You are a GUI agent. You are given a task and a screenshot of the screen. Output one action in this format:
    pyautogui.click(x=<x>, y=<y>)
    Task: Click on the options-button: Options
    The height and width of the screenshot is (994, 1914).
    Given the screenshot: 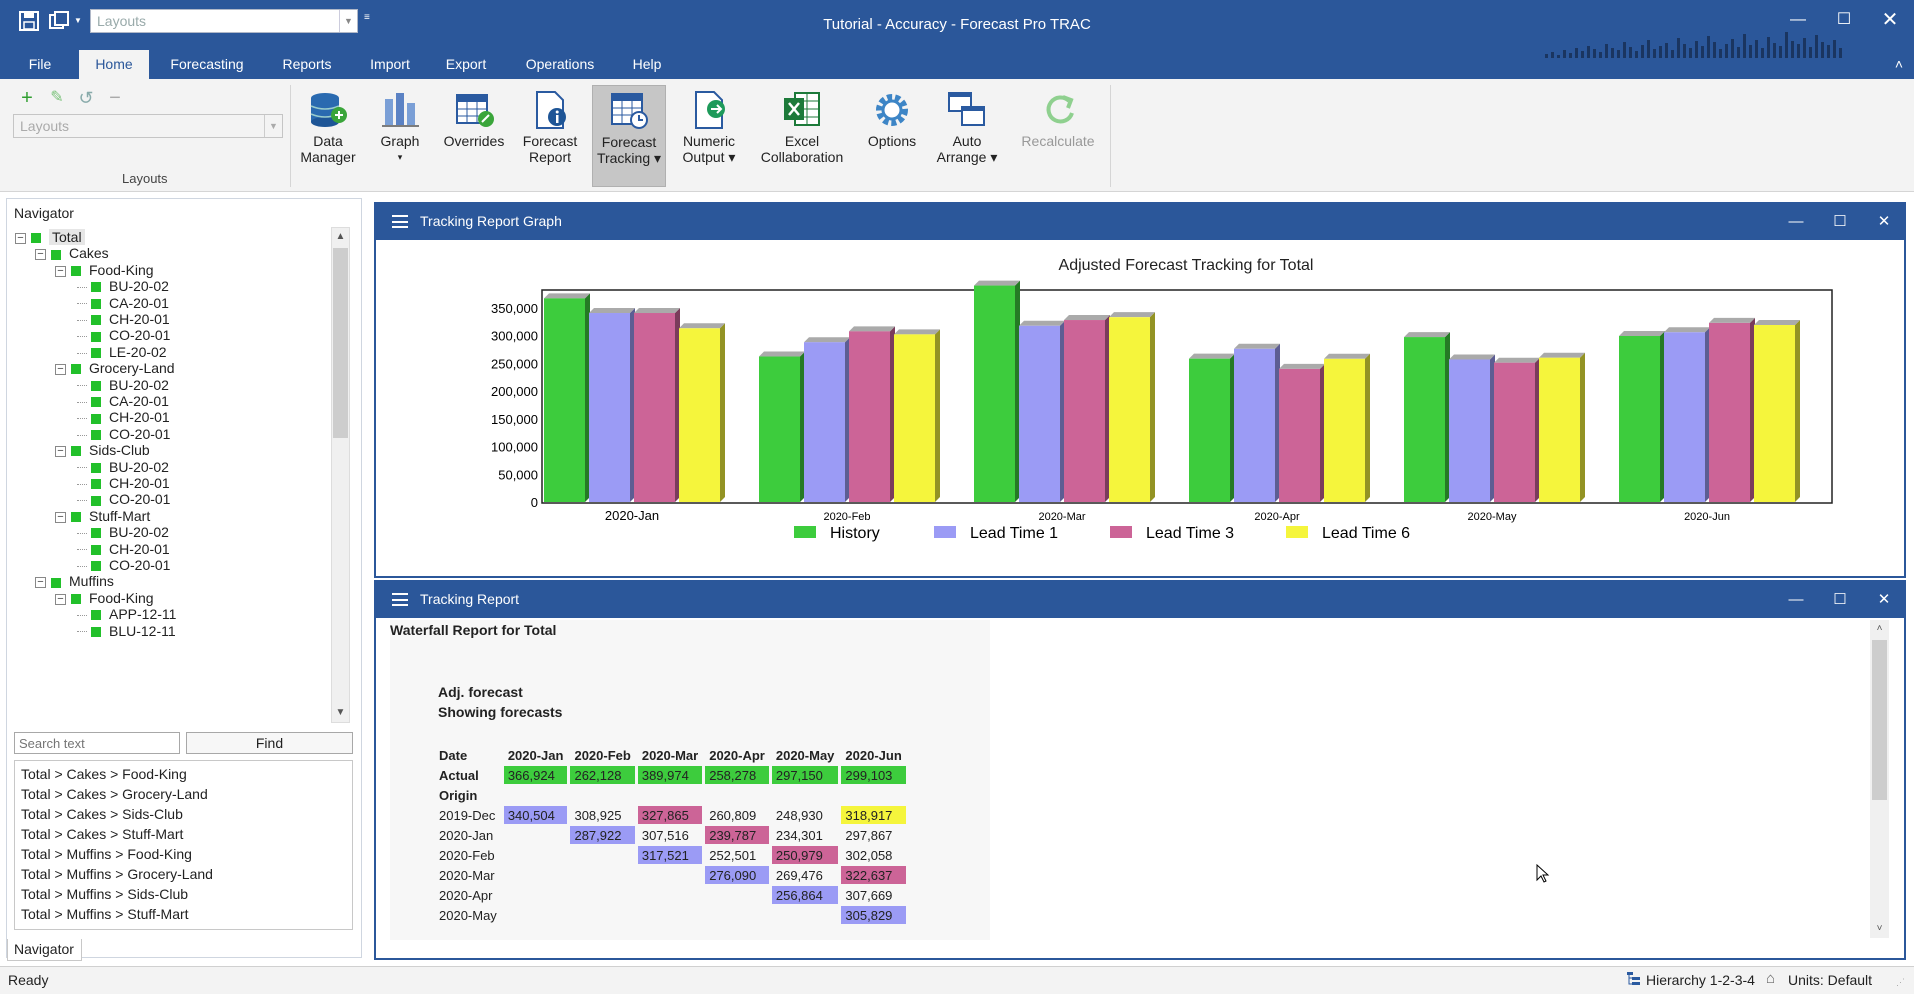 What is the action you would take?
    pyautogui.click(x=892, y=136)
    